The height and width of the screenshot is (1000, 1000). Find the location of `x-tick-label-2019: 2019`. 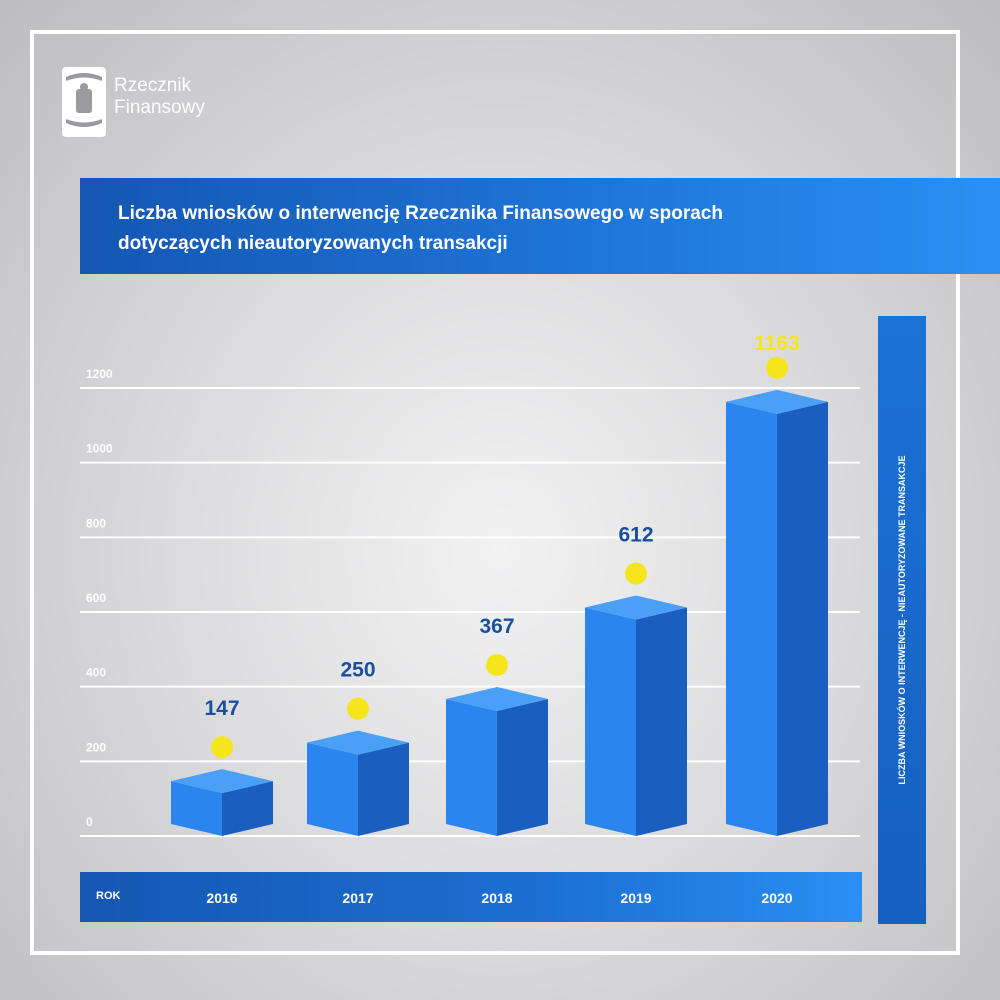

x-tick-label-2019: 2019 is located at coordinates (636, 898).